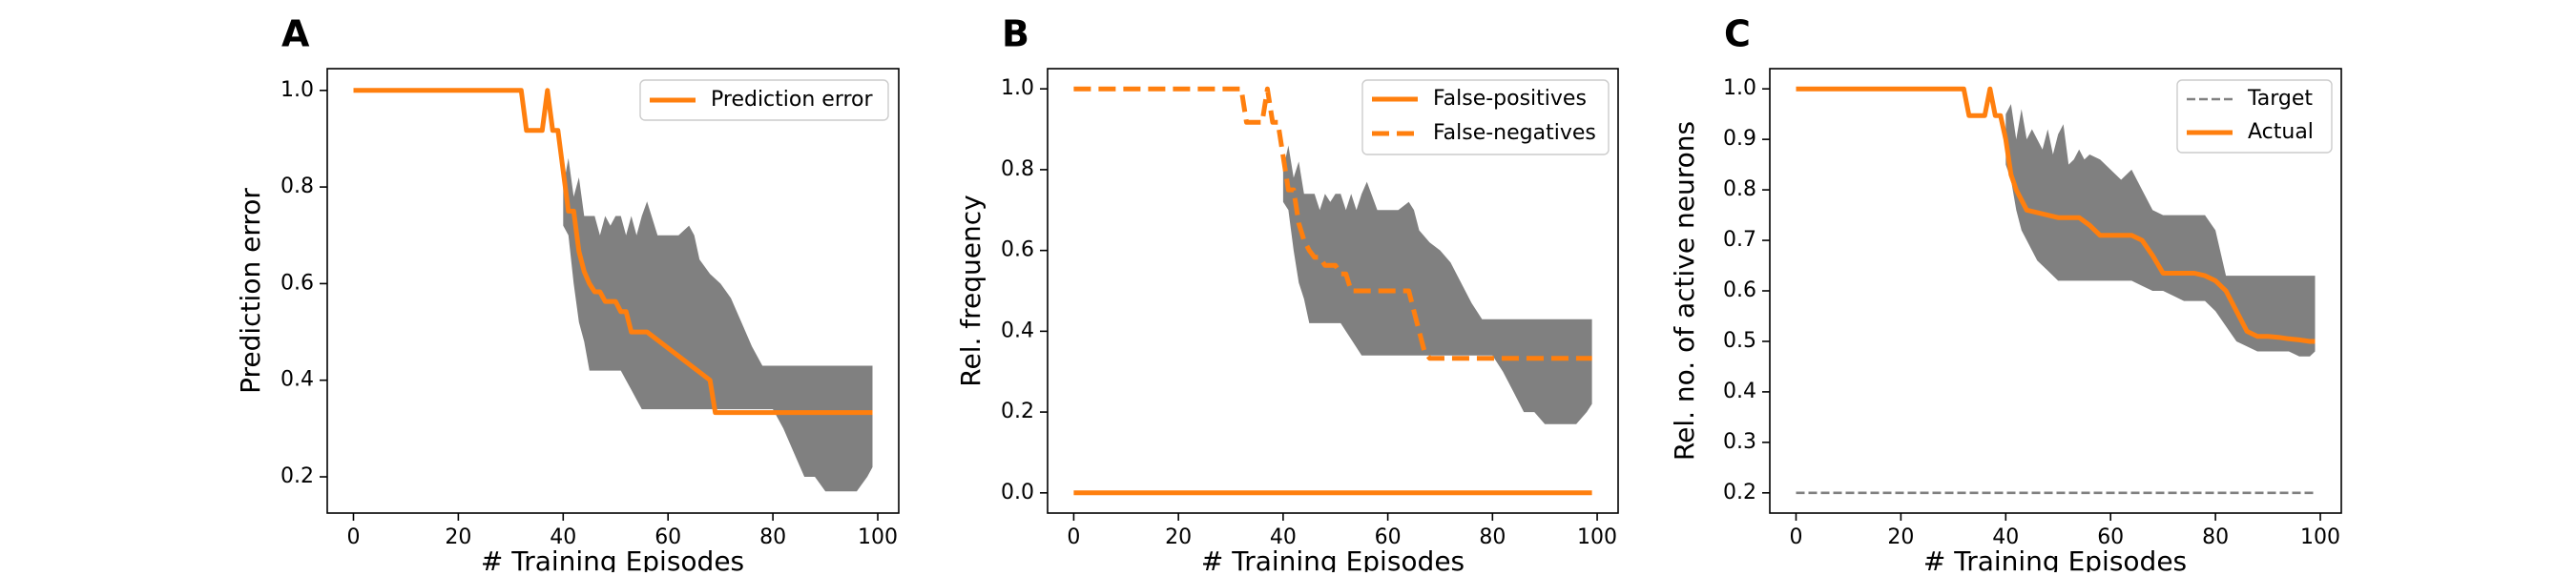  I want to click on panel-a-y-tick-label: 0.2, so click(297, 476).